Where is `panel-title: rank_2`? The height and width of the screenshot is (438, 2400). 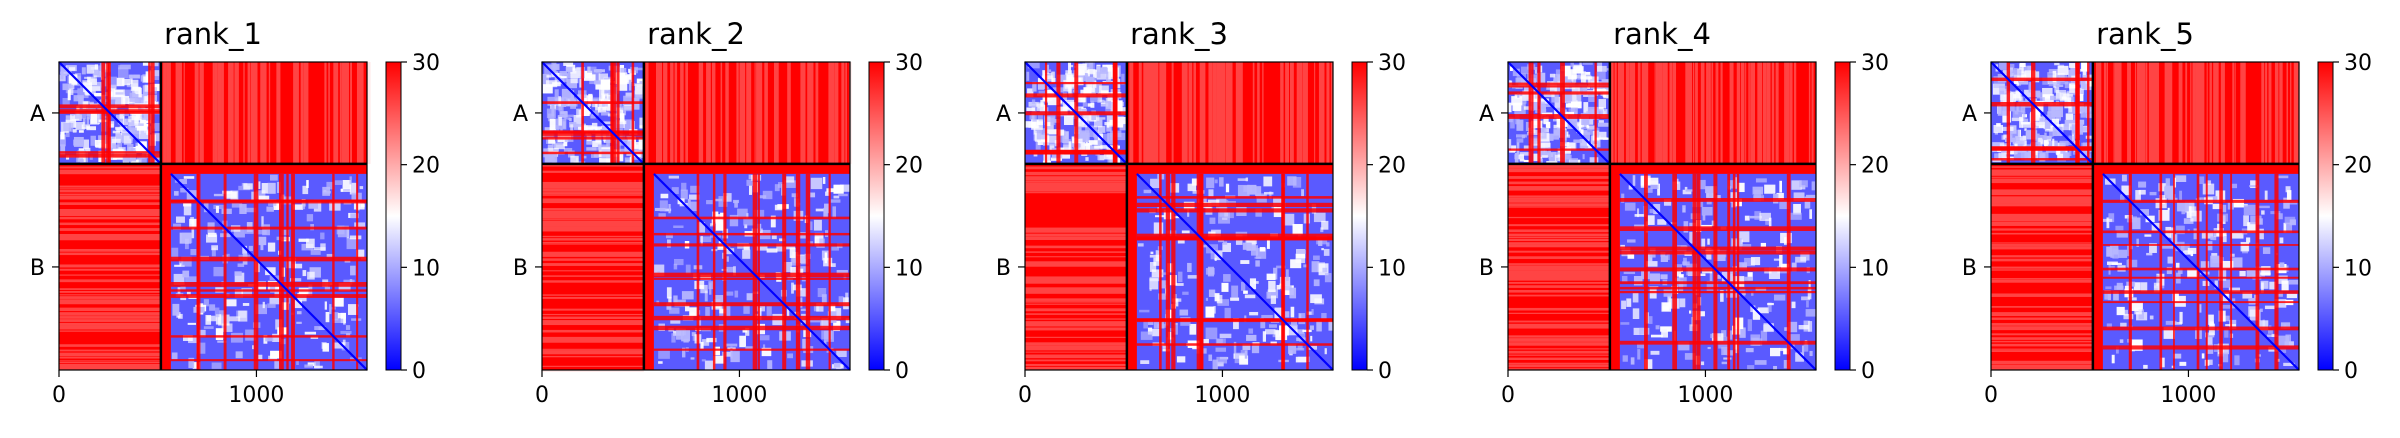 panel-title: rank_2 is located at coordinates (696, 34).